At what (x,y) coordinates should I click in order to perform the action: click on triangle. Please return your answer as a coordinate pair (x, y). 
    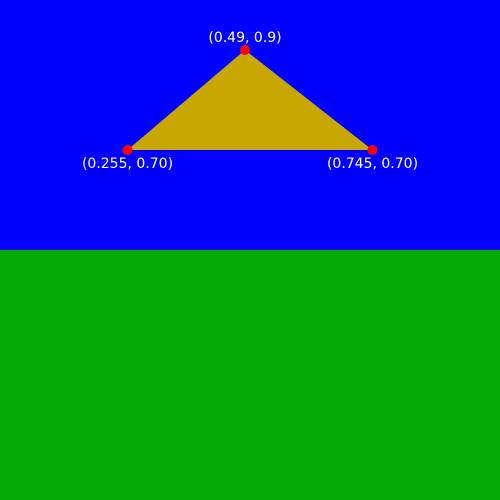
    Looking at the image, I should click on (250, 100).